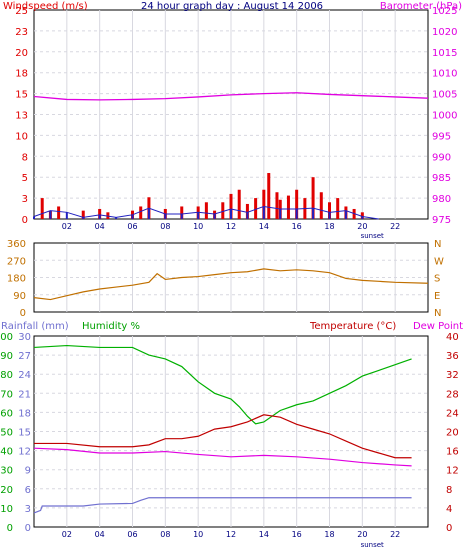 The image size is (465, 556). What do you see at coordinates (6, 413) in the screenshot?
I see `humidity-tick-label: 60` at bounding box center [6, 413].